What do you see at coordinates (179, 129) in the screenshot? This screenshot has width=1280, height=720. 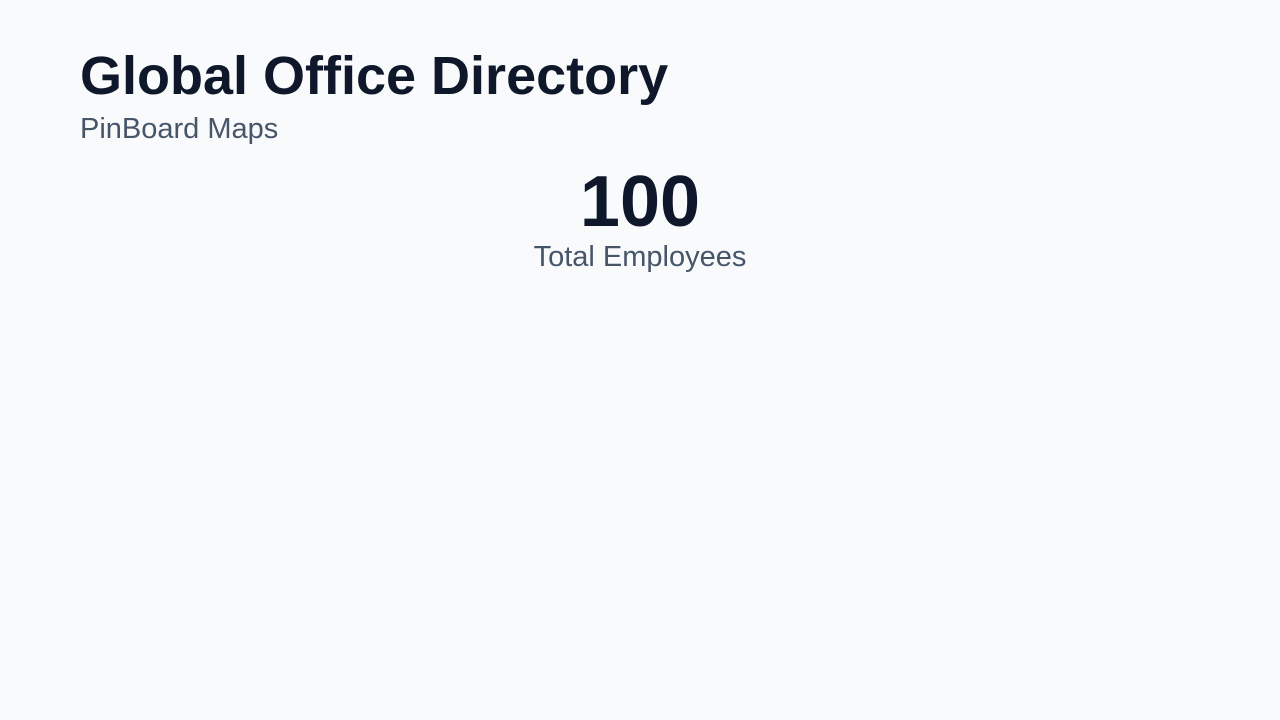 I see `page-subtitle: PinBoard Maps` at bounding box center [179, 129].